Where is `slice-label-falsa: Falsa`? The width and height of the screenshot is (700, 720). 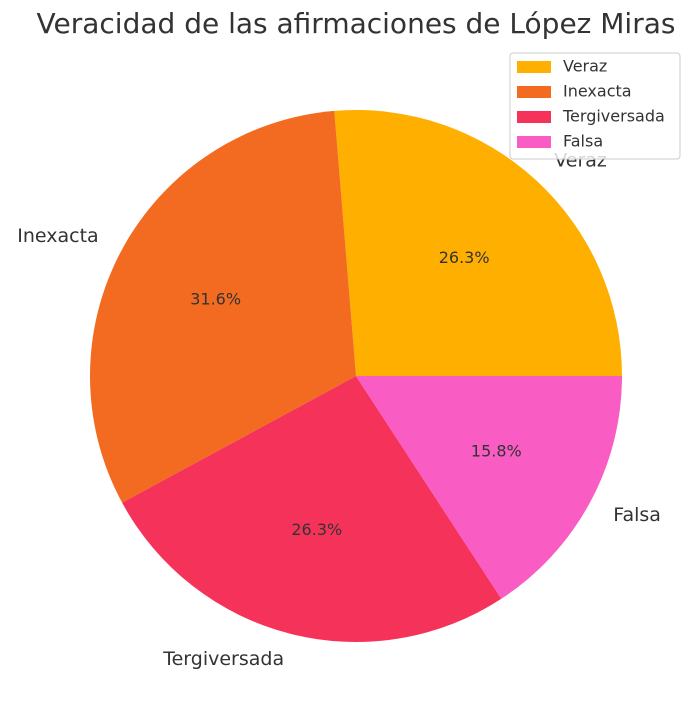
slice-label-falsa: Falsa is located at coordinates (637, 515).